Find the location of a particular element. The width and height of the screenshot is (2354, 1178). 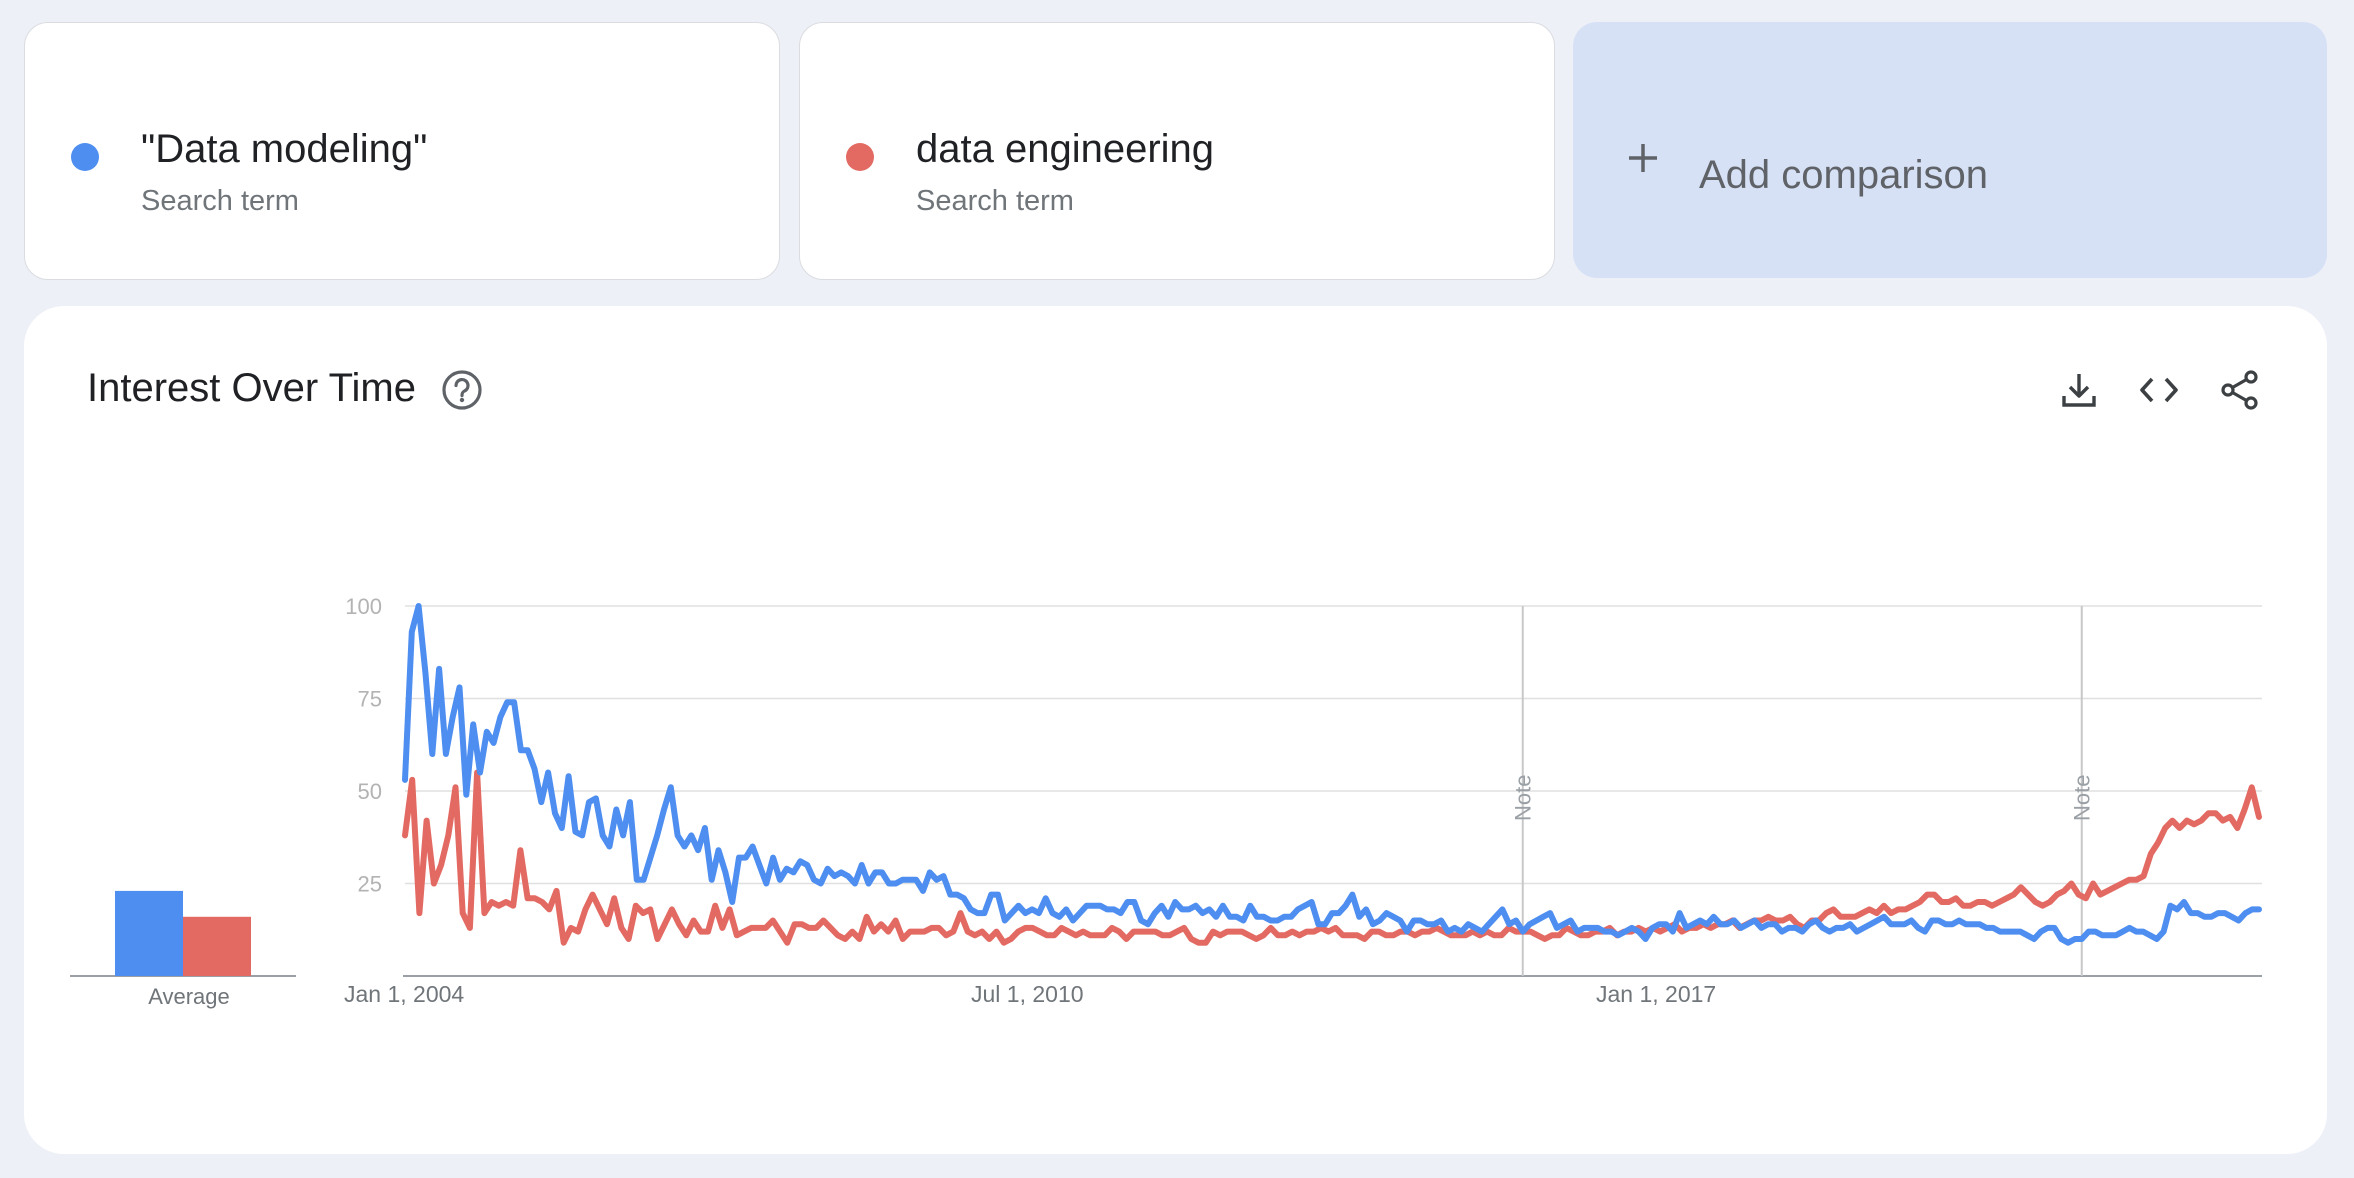

term-card-data-modeling: "Data modeling" Search term is located at coordinates (402, 151).